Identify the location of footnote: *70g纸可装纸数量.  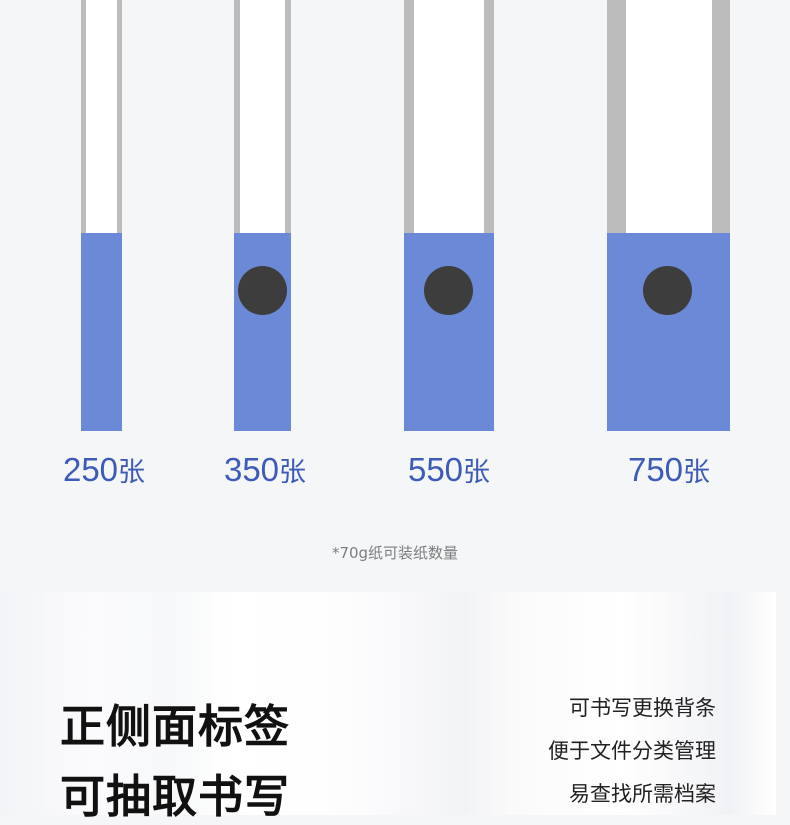
(395, 553).